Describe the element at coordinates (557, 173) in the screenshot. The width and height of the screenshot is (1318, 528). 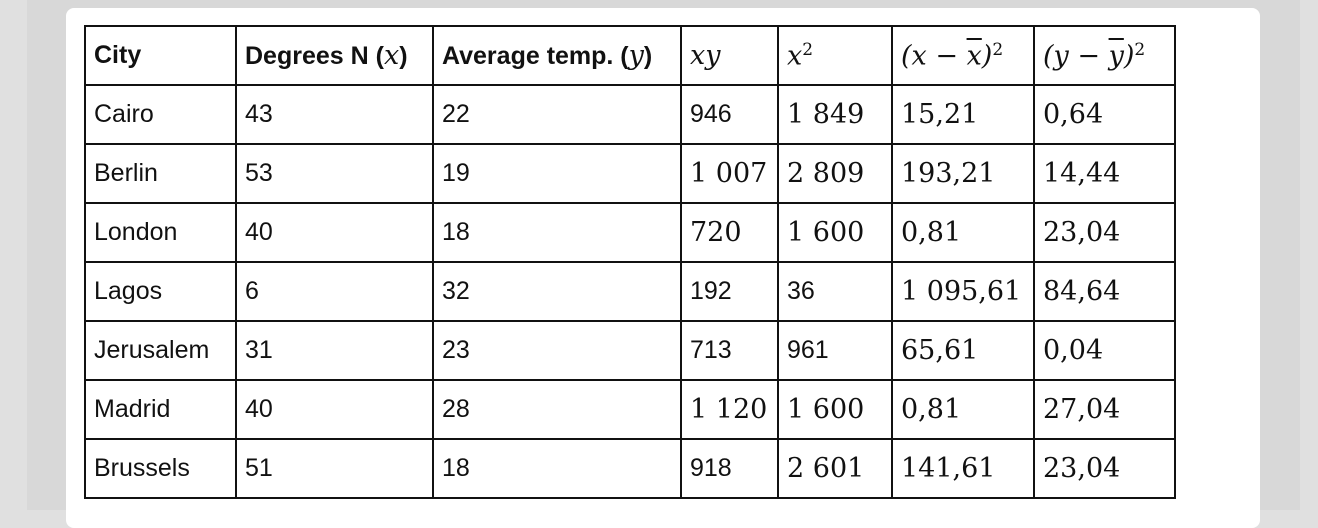
I see `cell-average-temp: 19` at that location.